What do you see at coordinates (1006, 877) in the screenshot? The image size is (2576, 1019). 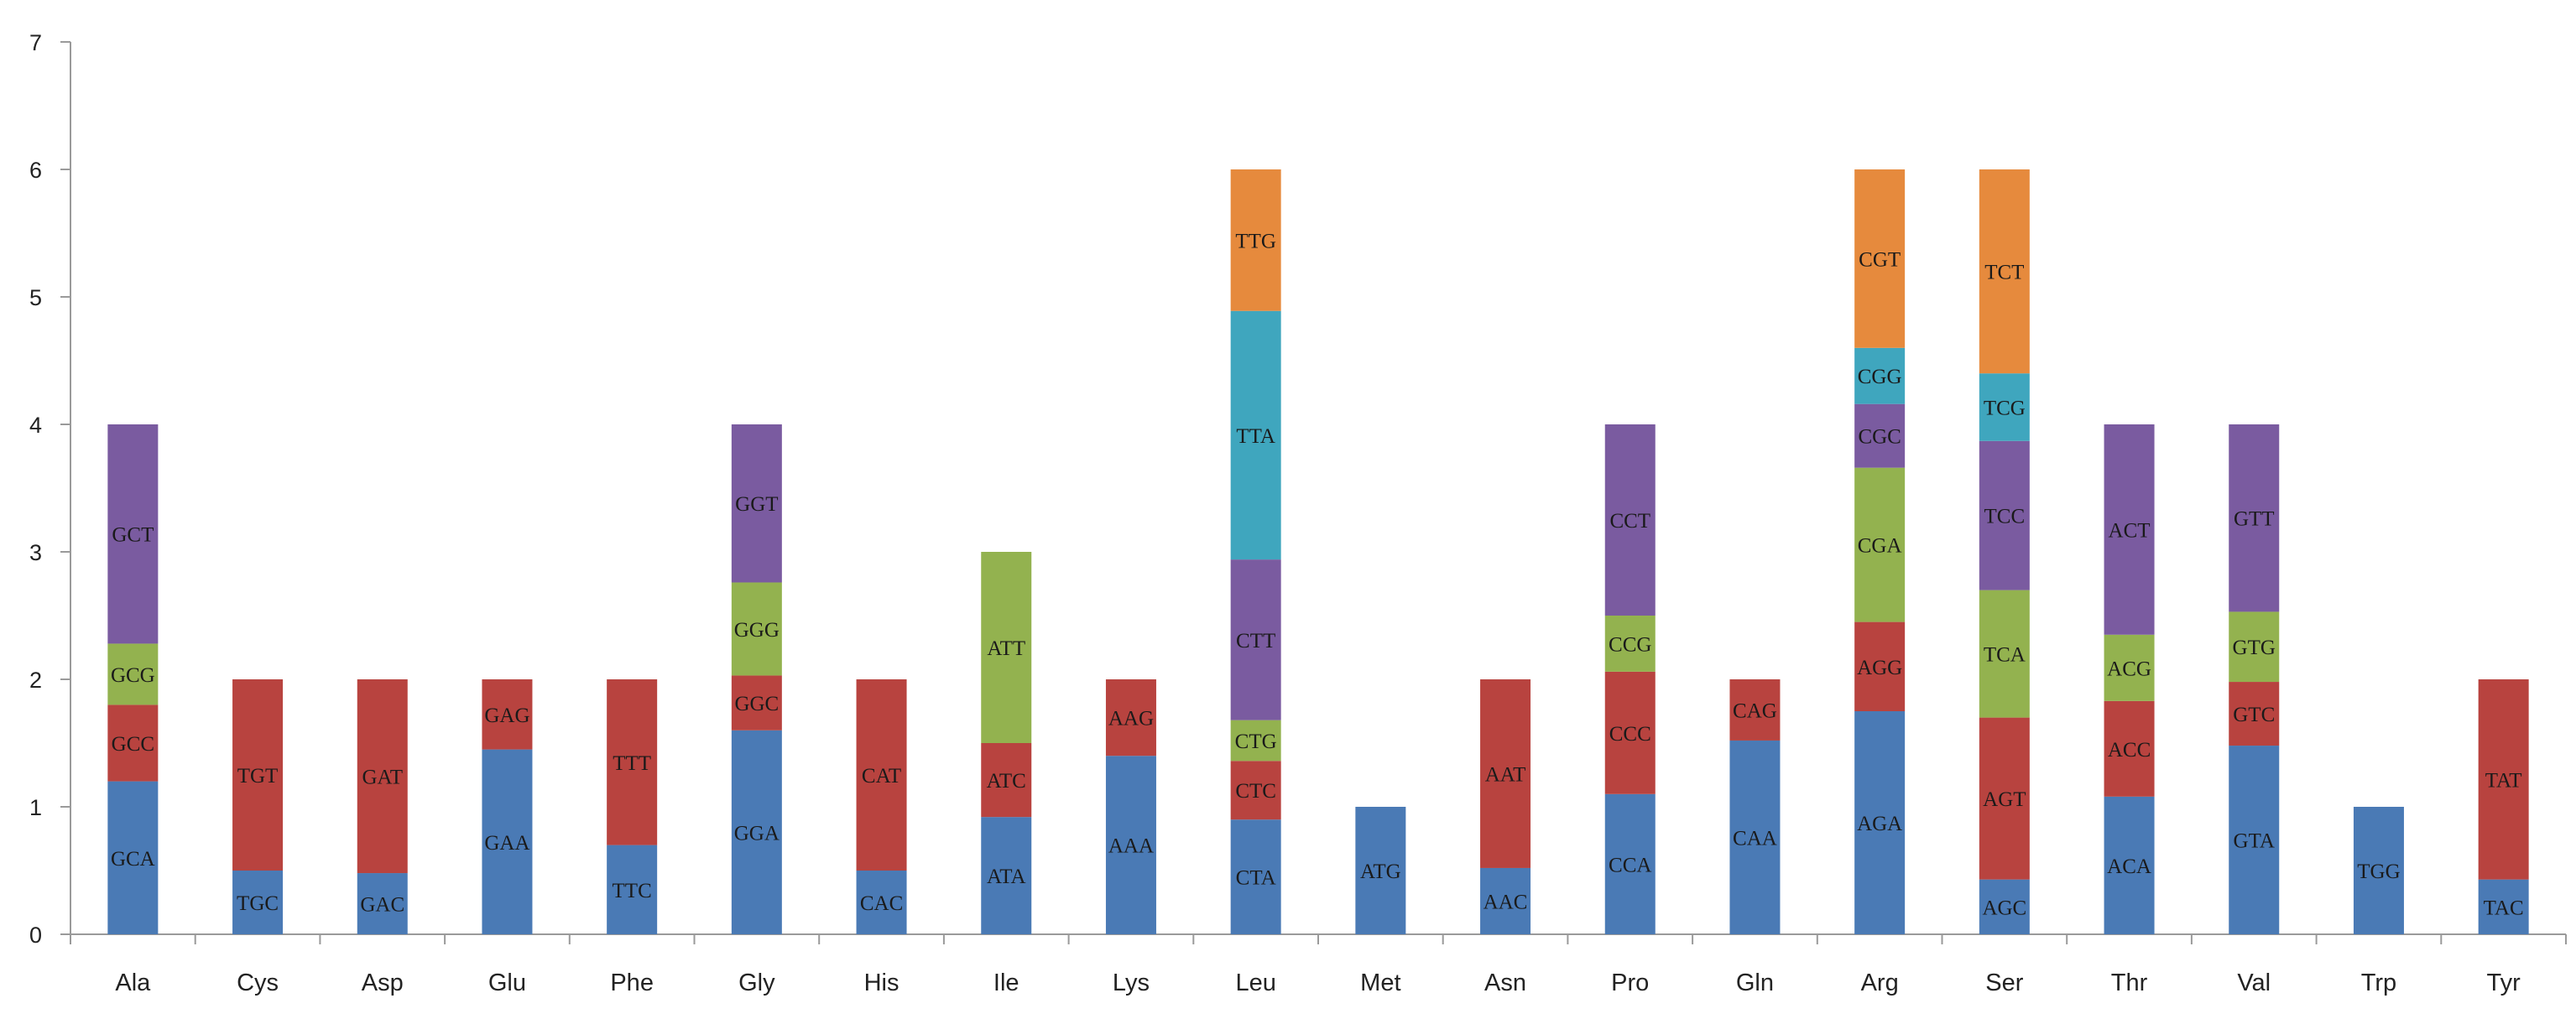 I see `segment-label-ata: ATA` at bounding box center [1006, 877].